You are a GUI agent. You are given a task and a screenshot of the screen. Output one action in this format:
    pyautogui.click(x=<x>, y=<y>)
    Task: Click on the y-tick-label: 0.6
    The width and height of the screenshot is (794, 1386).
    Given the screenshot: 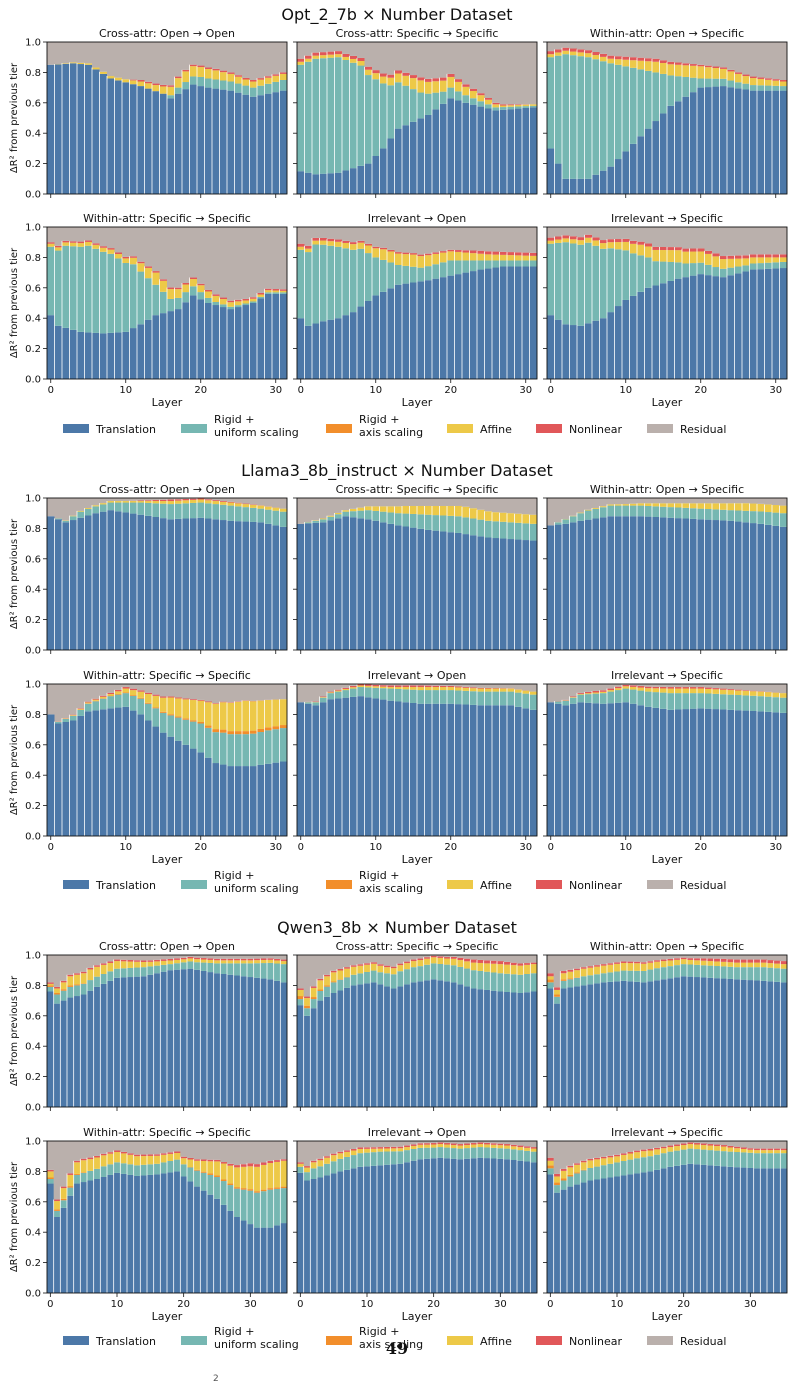 What is the action you would take?
    pyautogui.click(x=33, y=559)
    